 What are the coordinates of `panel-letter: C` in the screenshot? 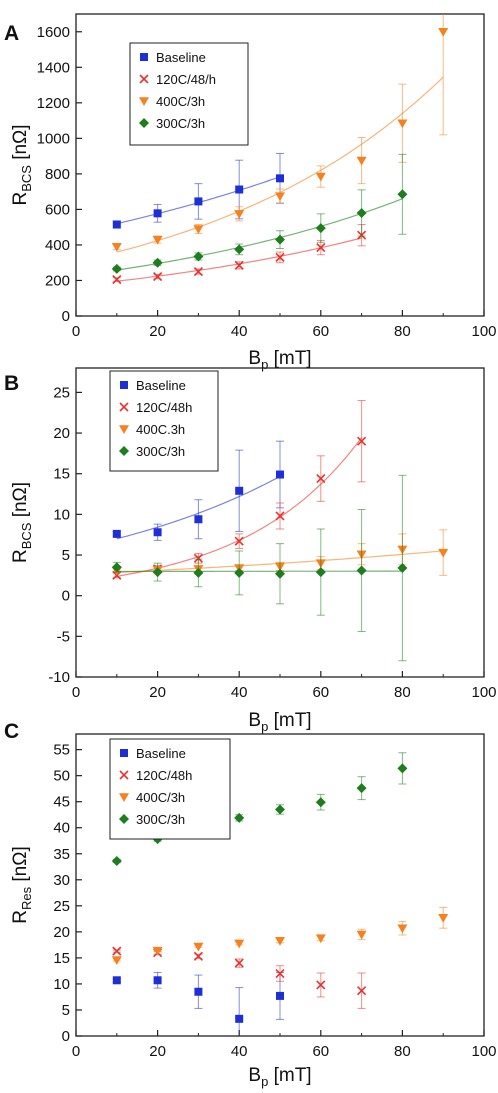 It's located at (11, 731).